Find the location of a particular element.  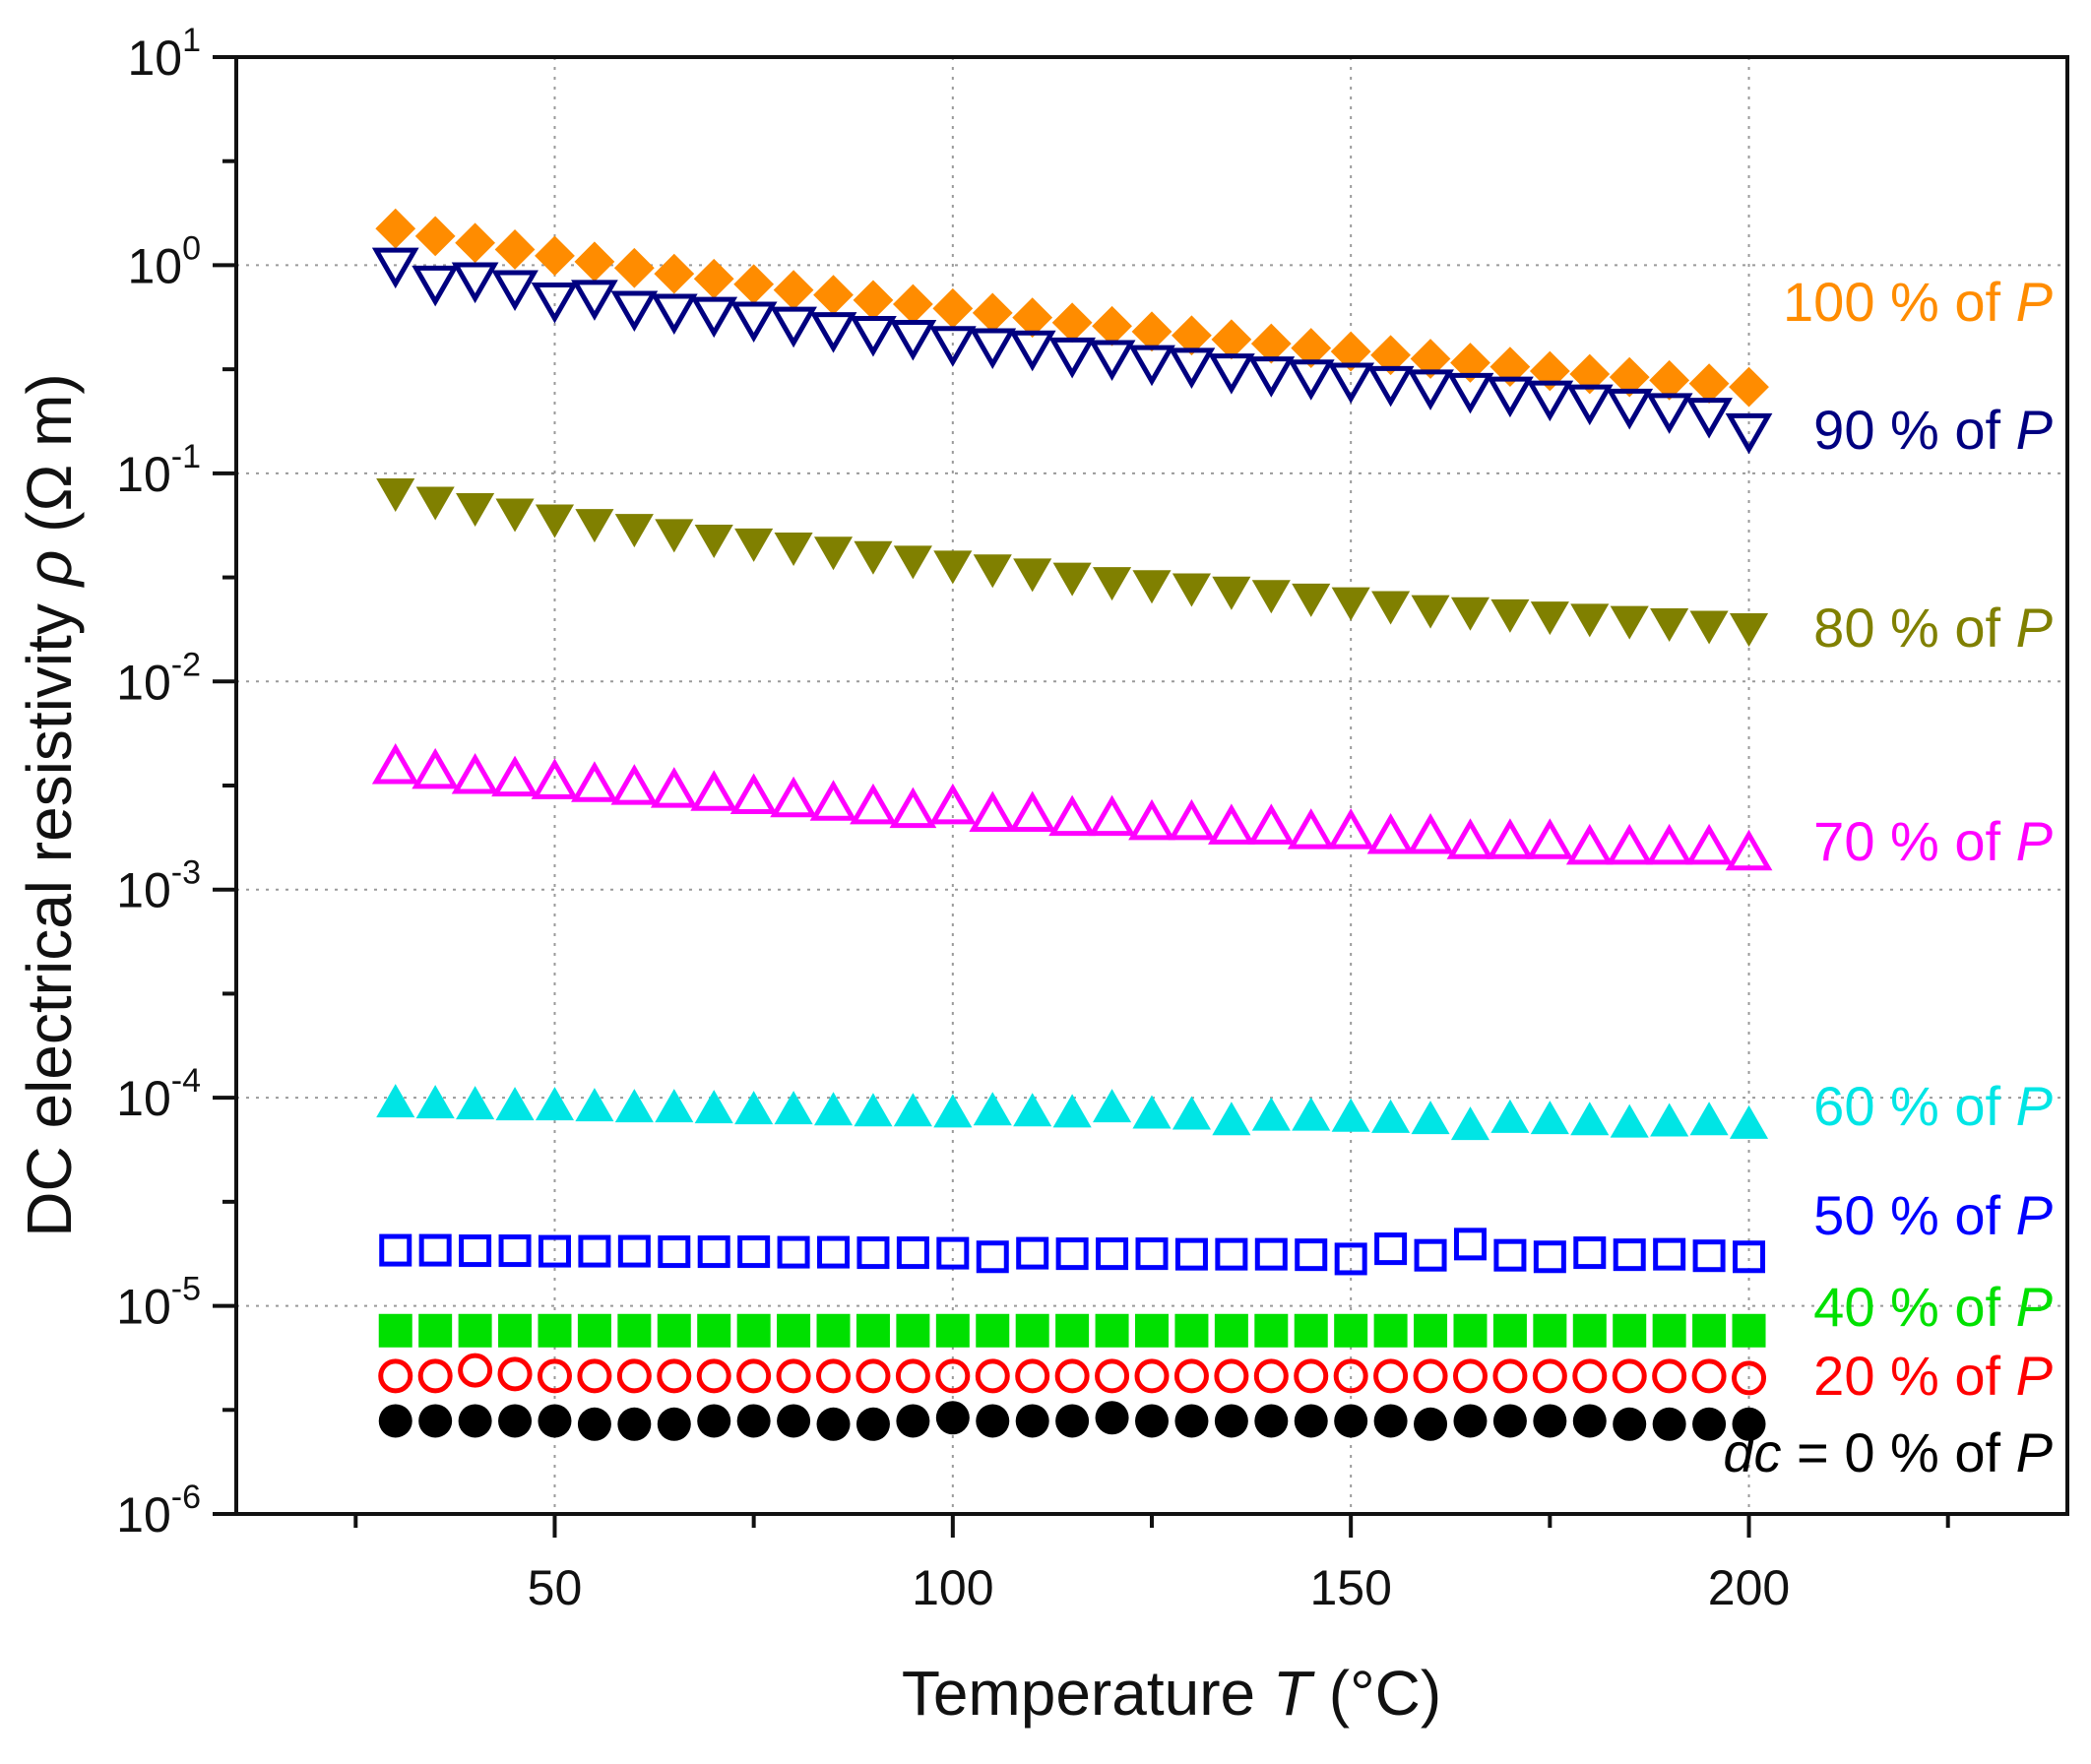

series-label: 50 % of P is located at coordinates (1933, 1215).